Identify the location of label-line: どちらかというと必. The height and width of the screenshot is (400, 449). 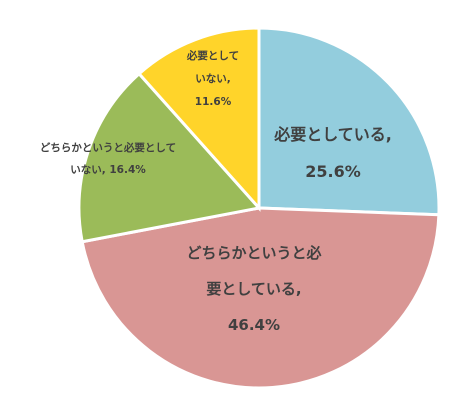
(253, 253).